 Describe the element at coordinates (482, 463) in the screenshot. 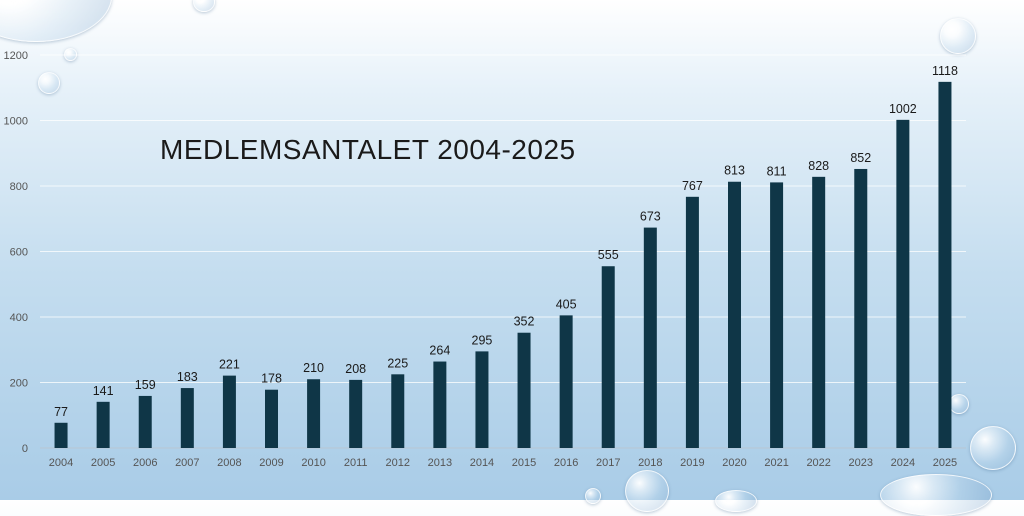

I see `x-tick-label: 2014` at that location.